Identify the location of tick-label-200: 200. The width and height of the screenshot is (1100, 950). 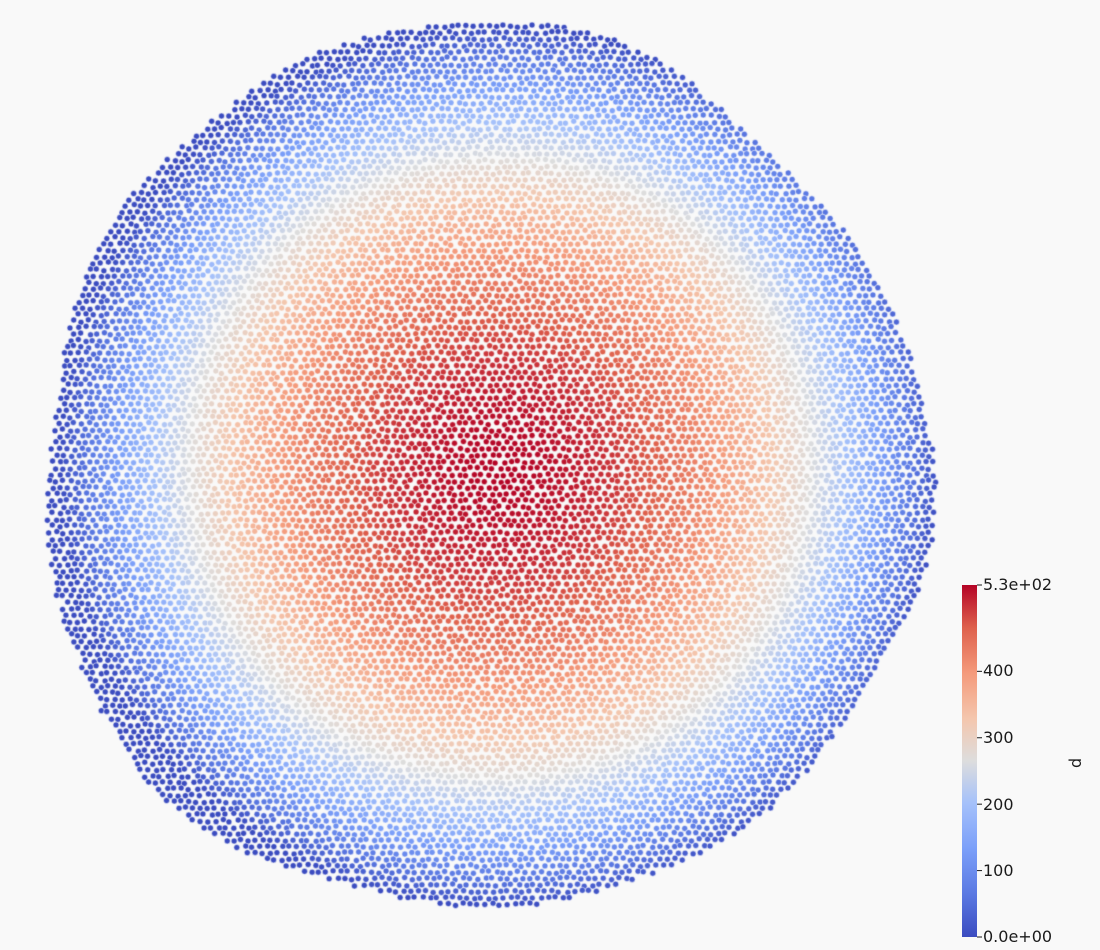
(998, 804).